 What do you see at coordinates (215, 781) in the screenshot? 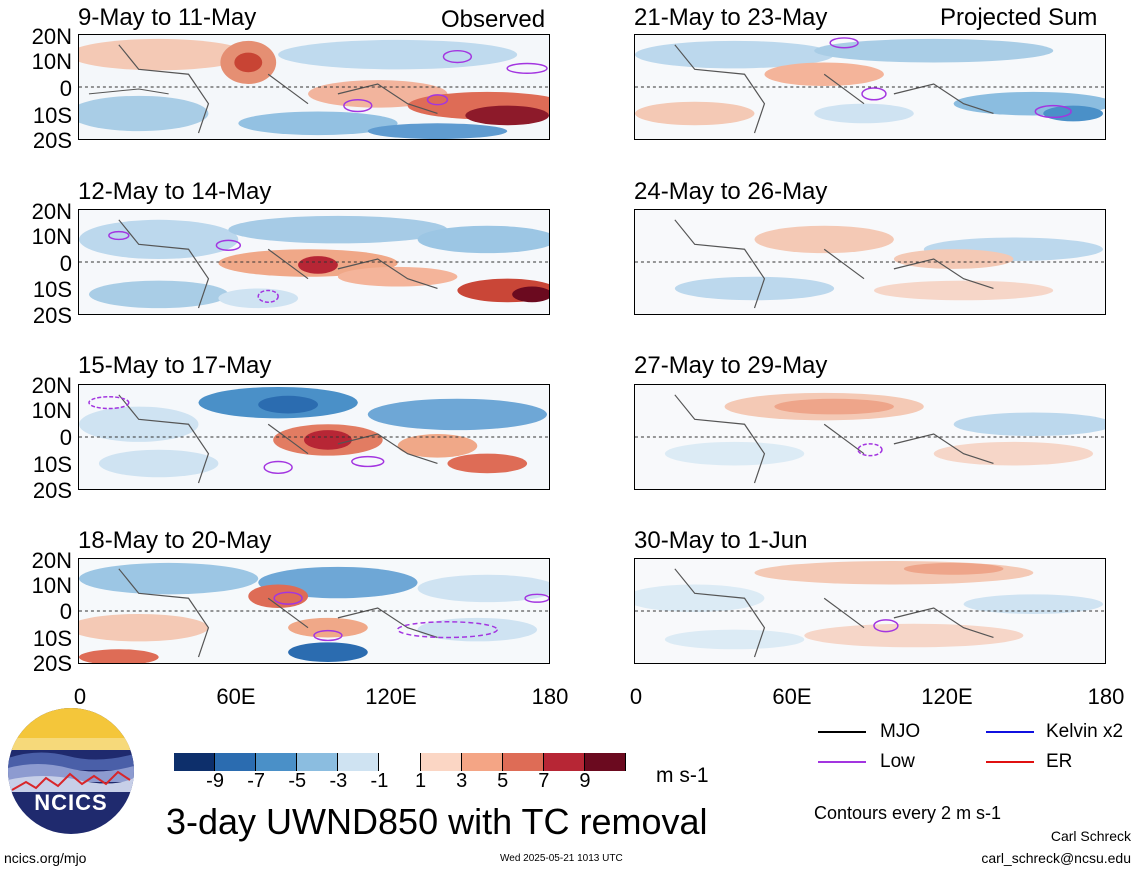
I see `colorbar-tick-label: -9` at bounding box center [215, 781].